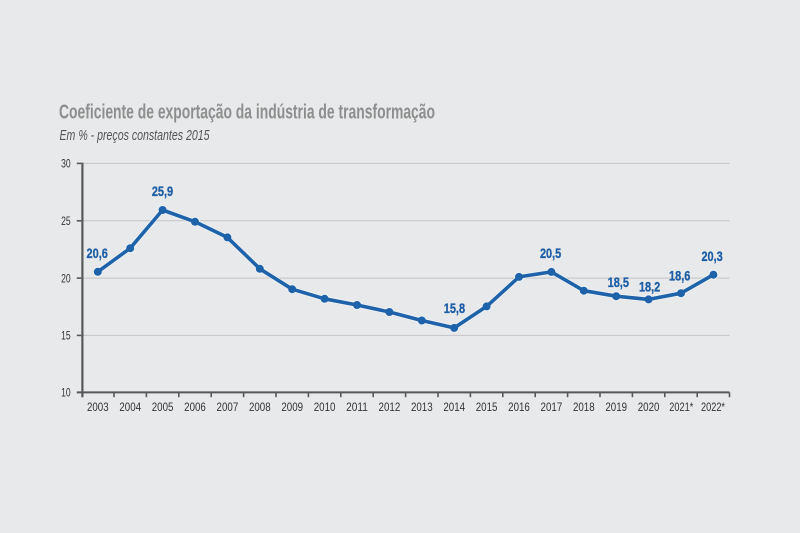  I want to click on svg-text: 2009, so click(292, 407).